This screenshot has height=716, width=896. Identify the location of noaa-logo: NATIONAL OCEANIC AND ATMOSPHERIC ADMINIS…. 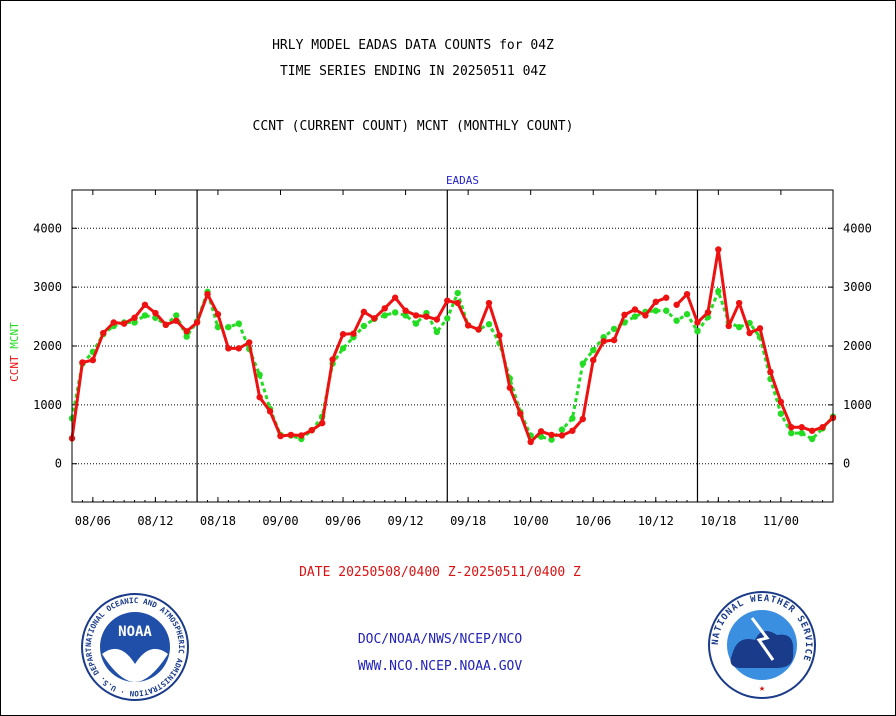
(134, 646).